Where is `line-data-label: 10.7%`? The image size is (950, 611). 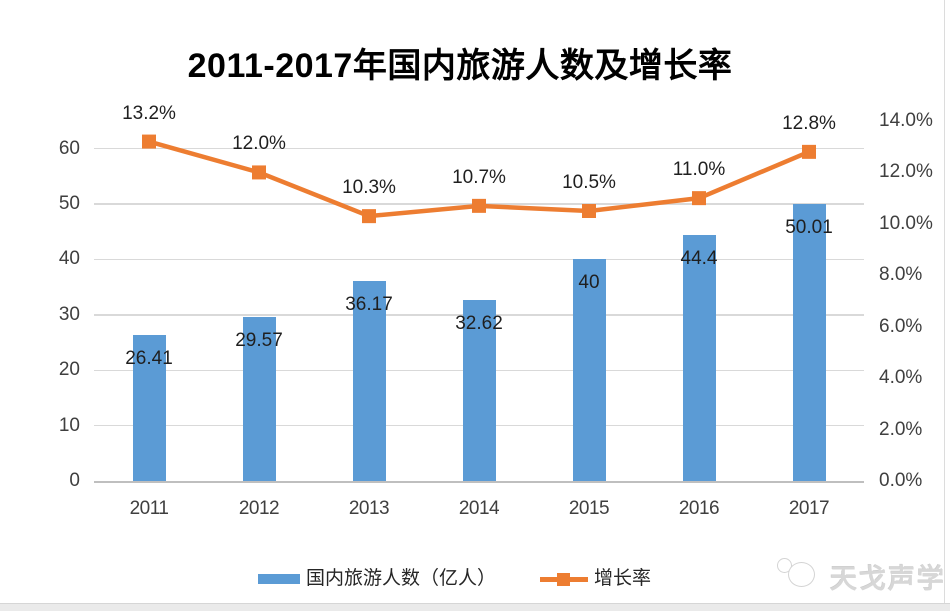 line-data-label: 10.7% is located at coordinates (479, 177).